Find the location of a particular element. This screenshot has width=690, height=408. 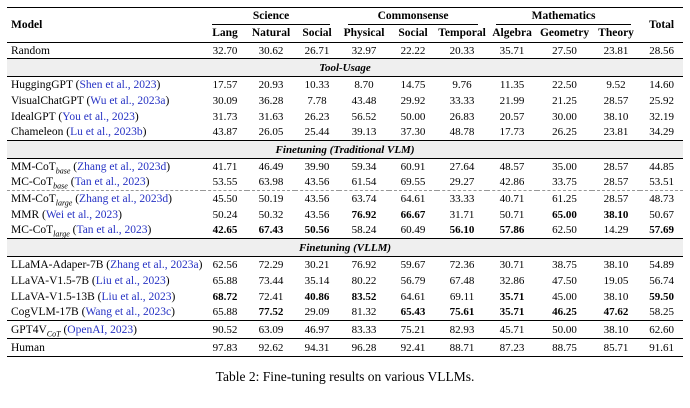

score-cell: 32.86 is located at coordinates (512, 280).